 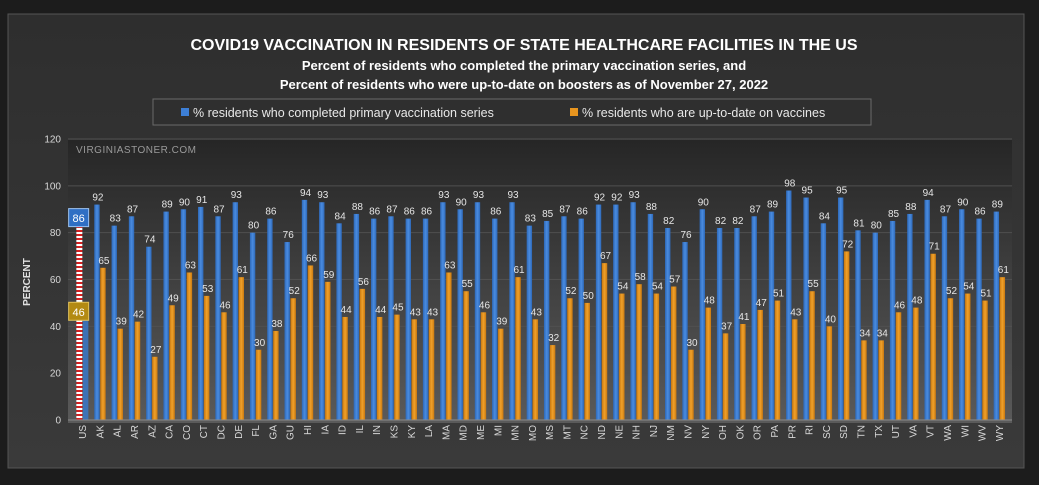 What do you see at coordinates (443, 311) in the screenshot?
I see `bar-primary-ma` at bounding box center [443, 311].